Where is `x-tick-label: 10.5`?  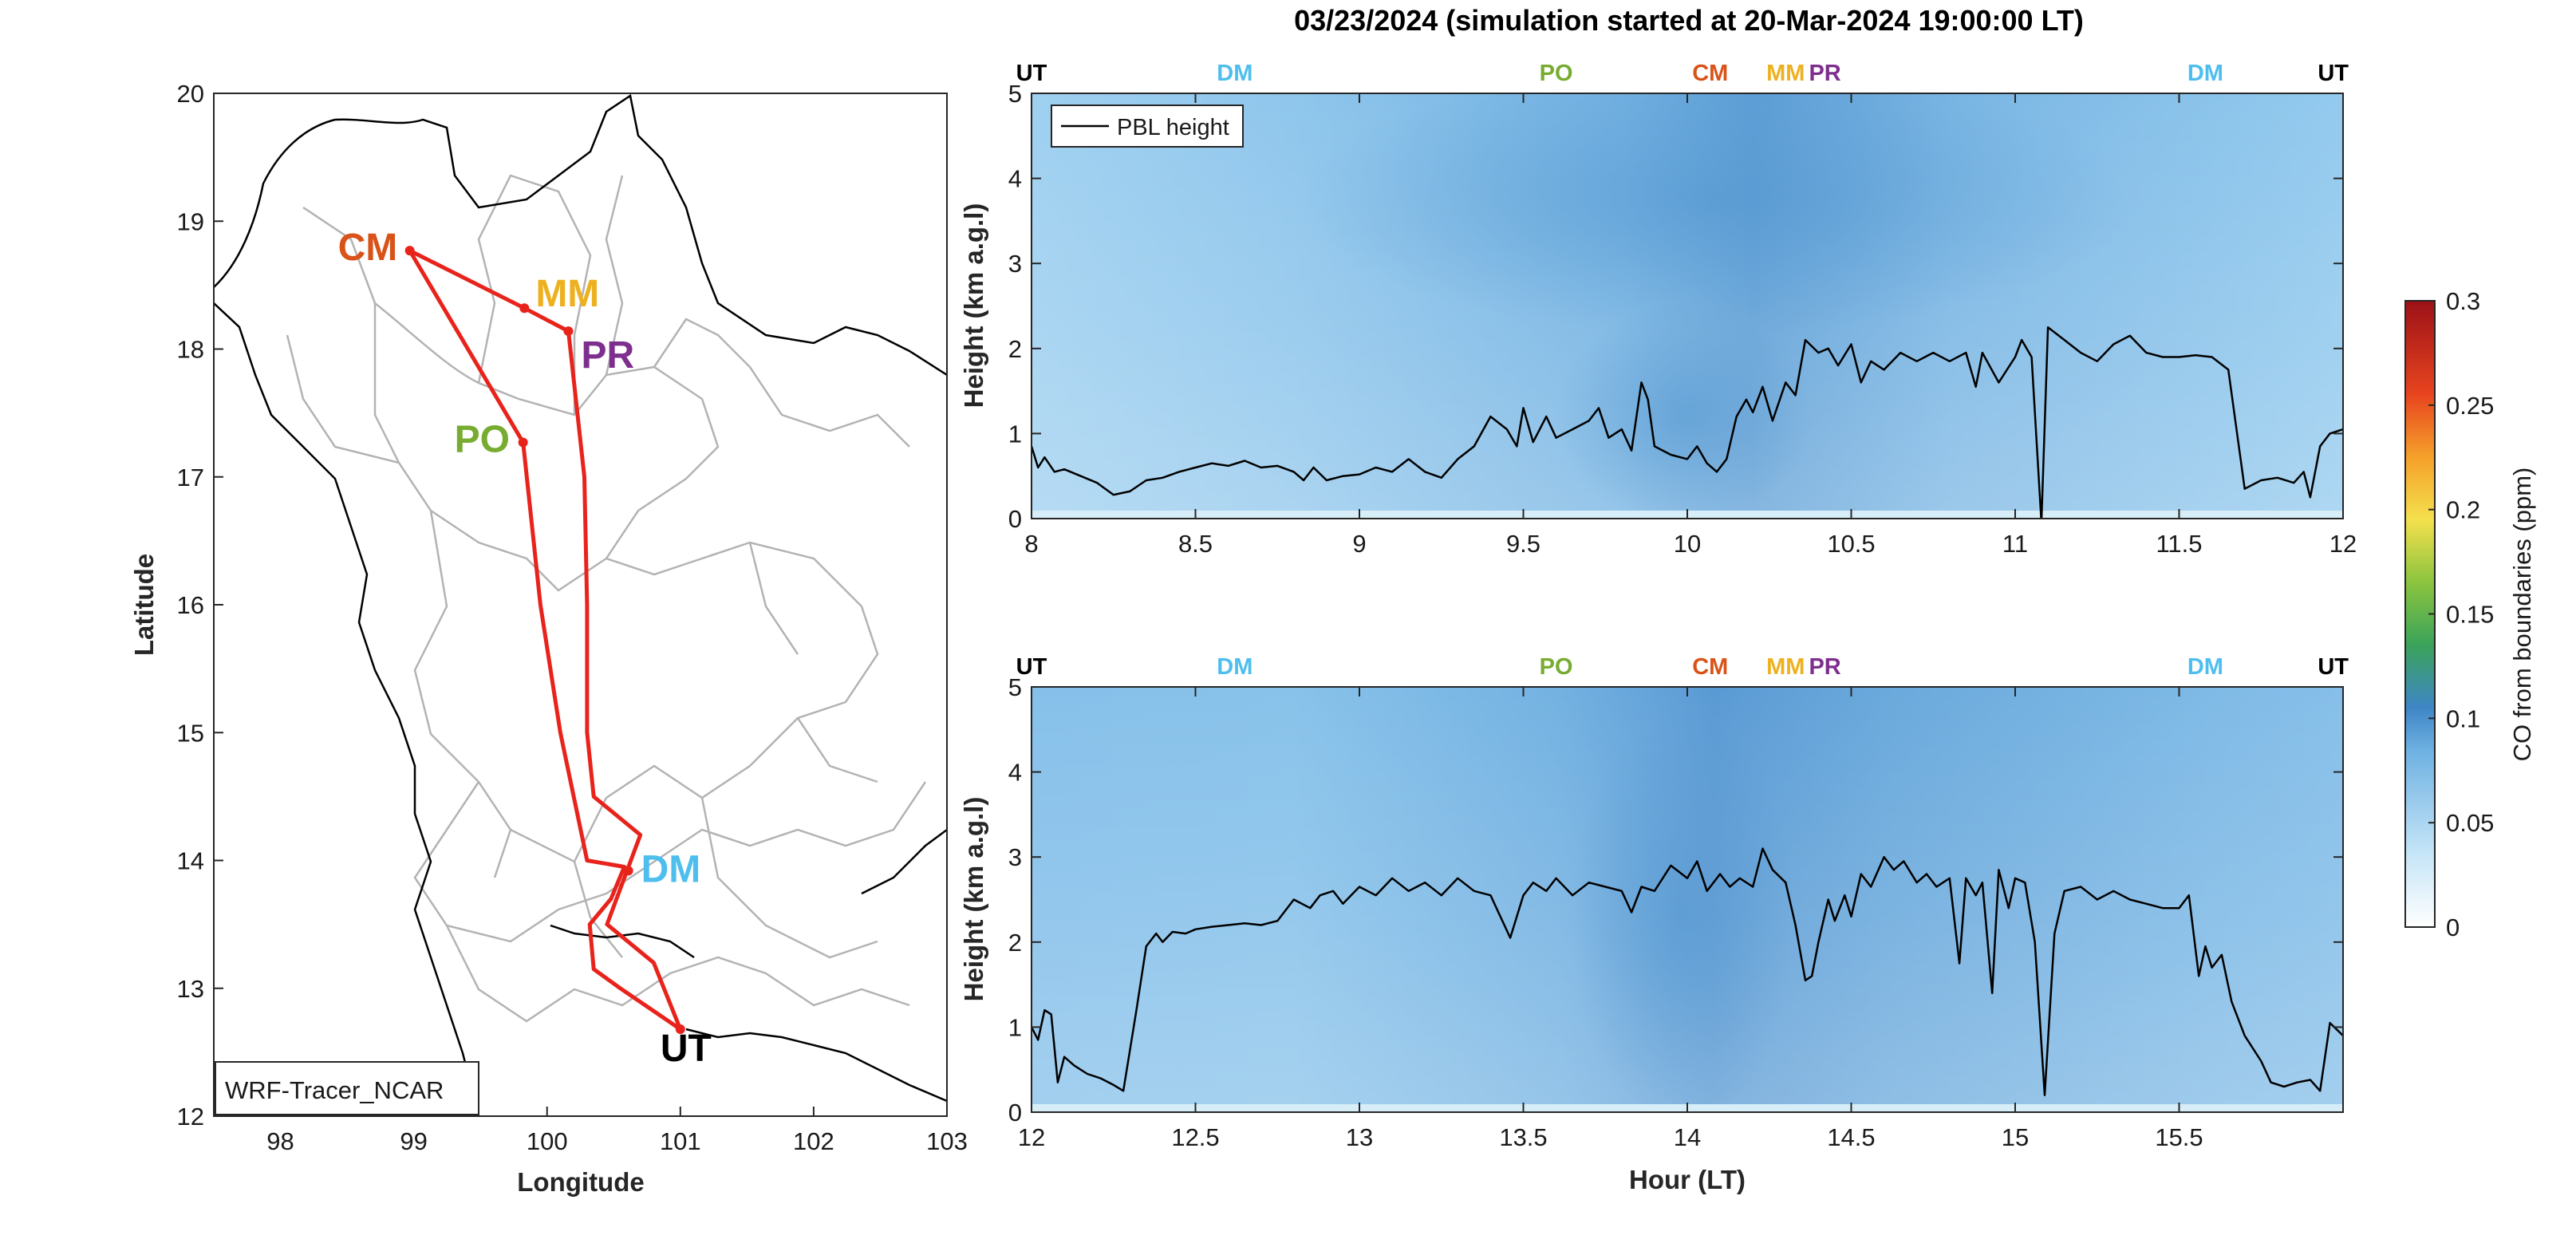
x-tick-label: 10.5 is located at coordinates (1851, 544).